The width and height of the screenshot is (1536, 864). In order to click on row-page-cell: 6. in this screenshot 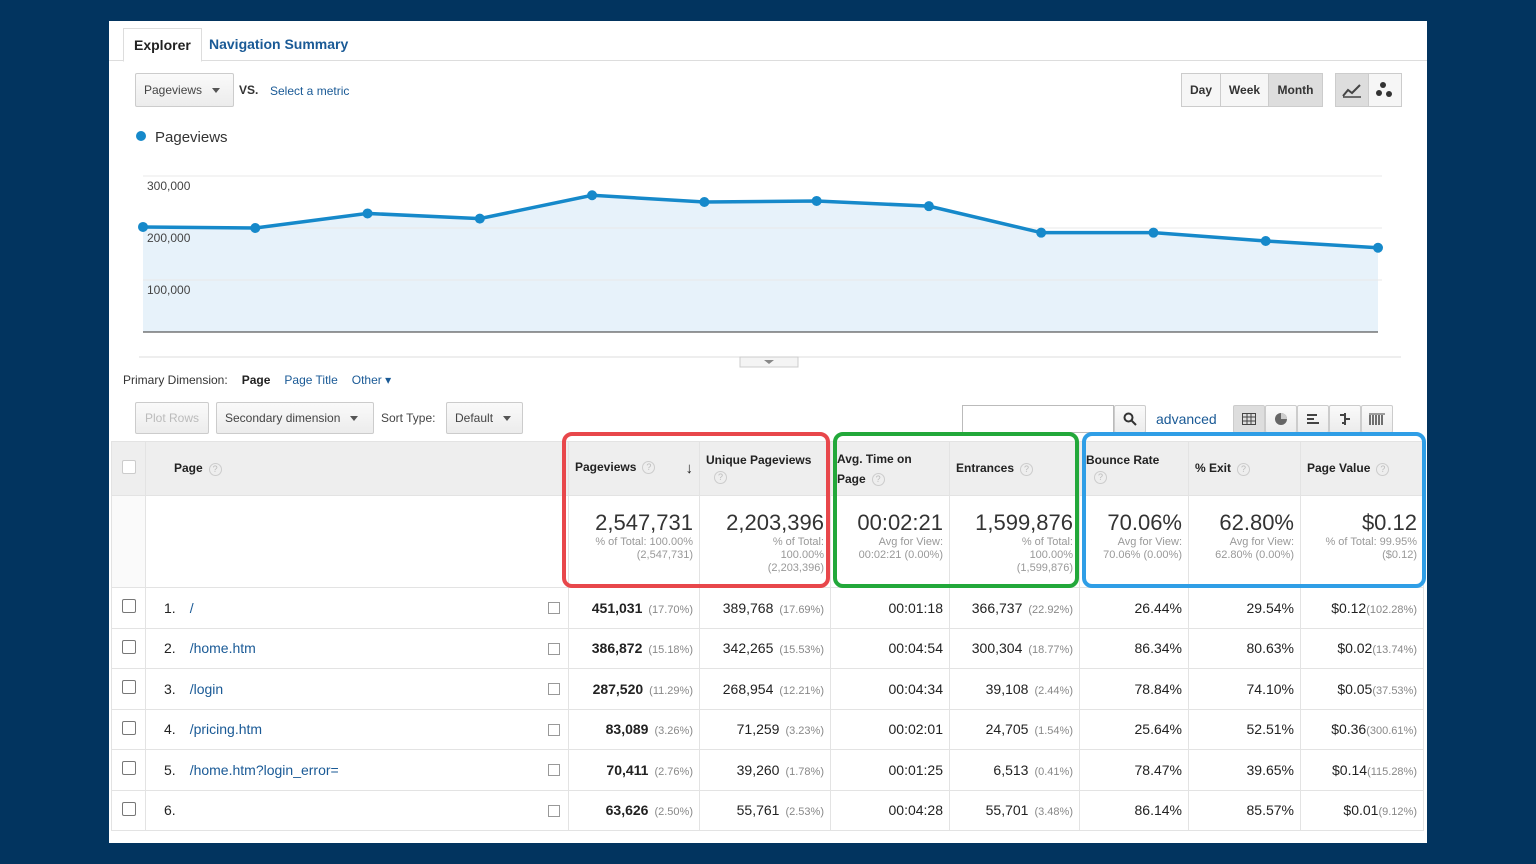, I will do `click(357, 810)`.